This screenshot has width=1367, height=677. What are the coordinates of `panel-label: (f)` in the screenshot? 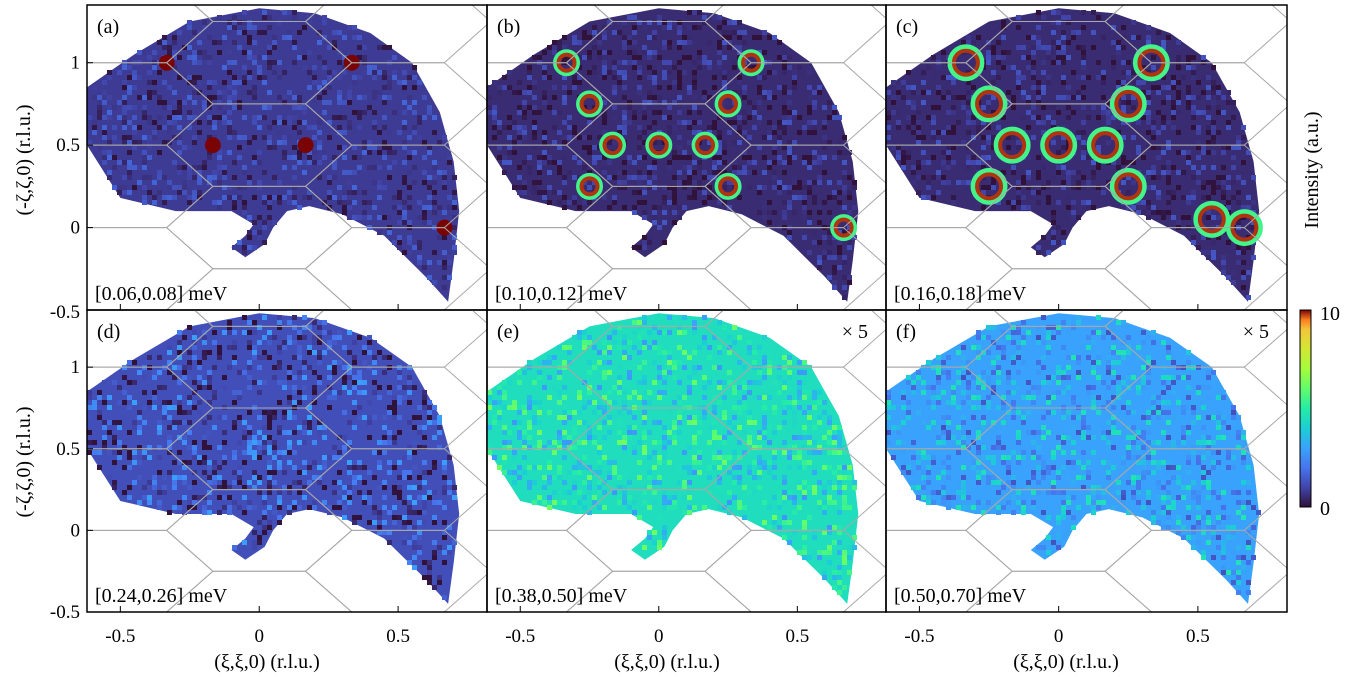 It's located at (906, 332).